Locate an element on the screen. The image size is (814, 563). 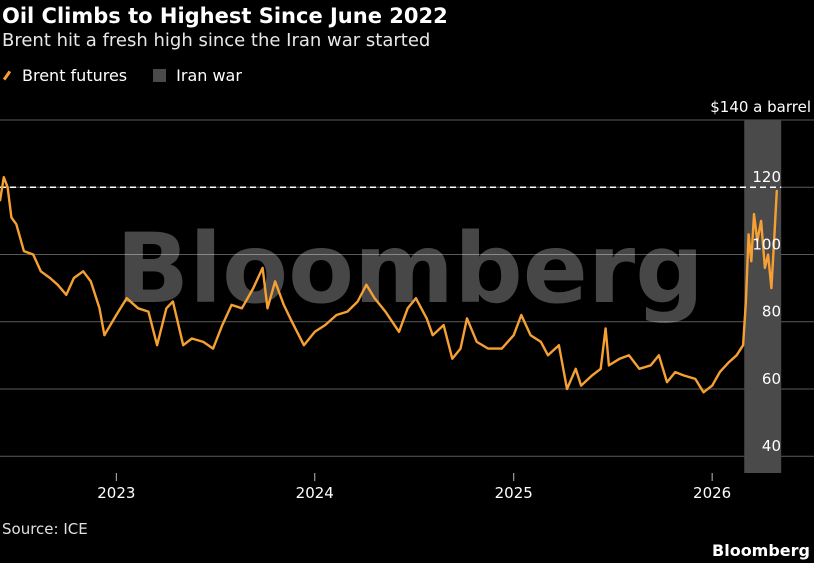
x-tick-label-2024: 2024 is located at coordinates (315, 493).